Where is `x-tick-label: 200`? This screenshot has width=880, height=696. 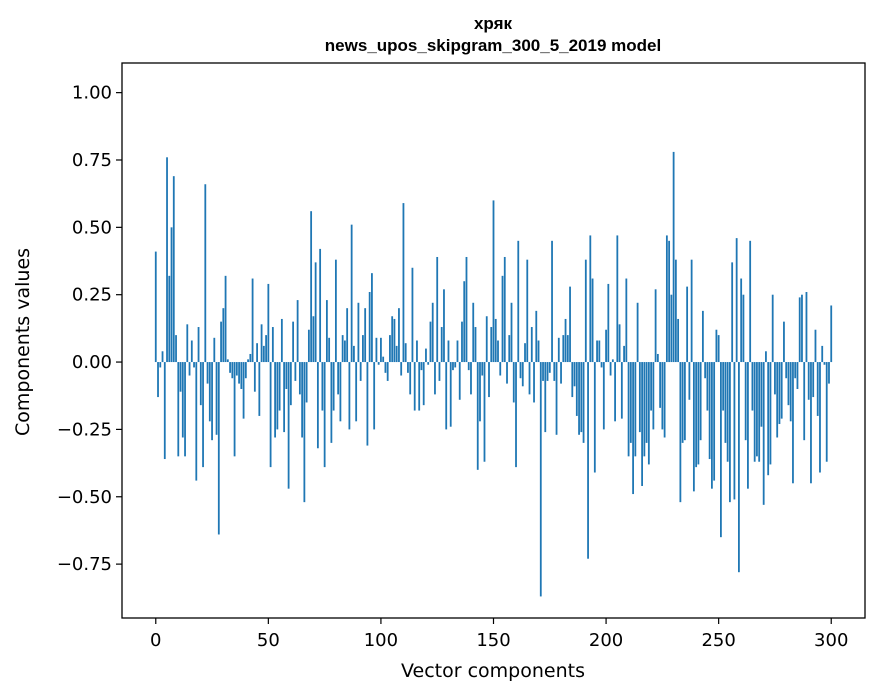 x-tick-label: 200 is located at coordinates (606, 640).